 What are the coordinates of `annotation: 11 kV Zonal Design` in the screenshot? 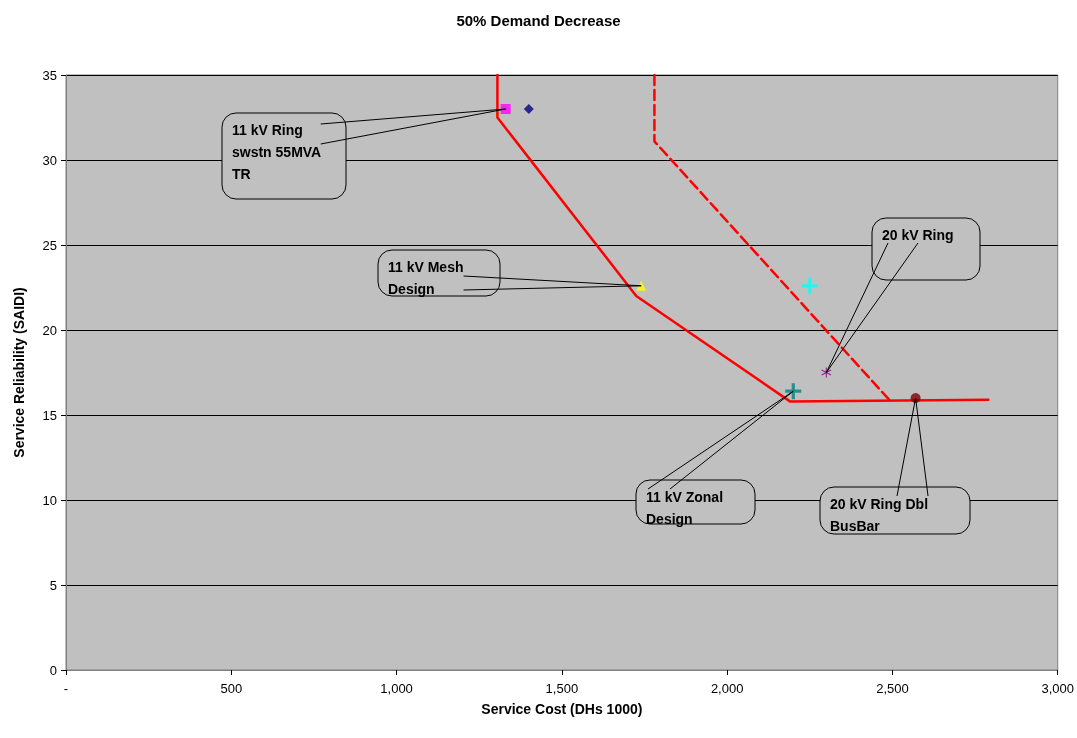 It's located at (685, 508).